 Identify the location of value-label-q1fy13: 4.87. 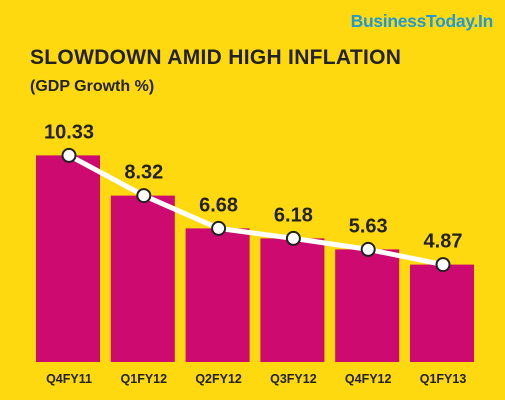
(443, 242).